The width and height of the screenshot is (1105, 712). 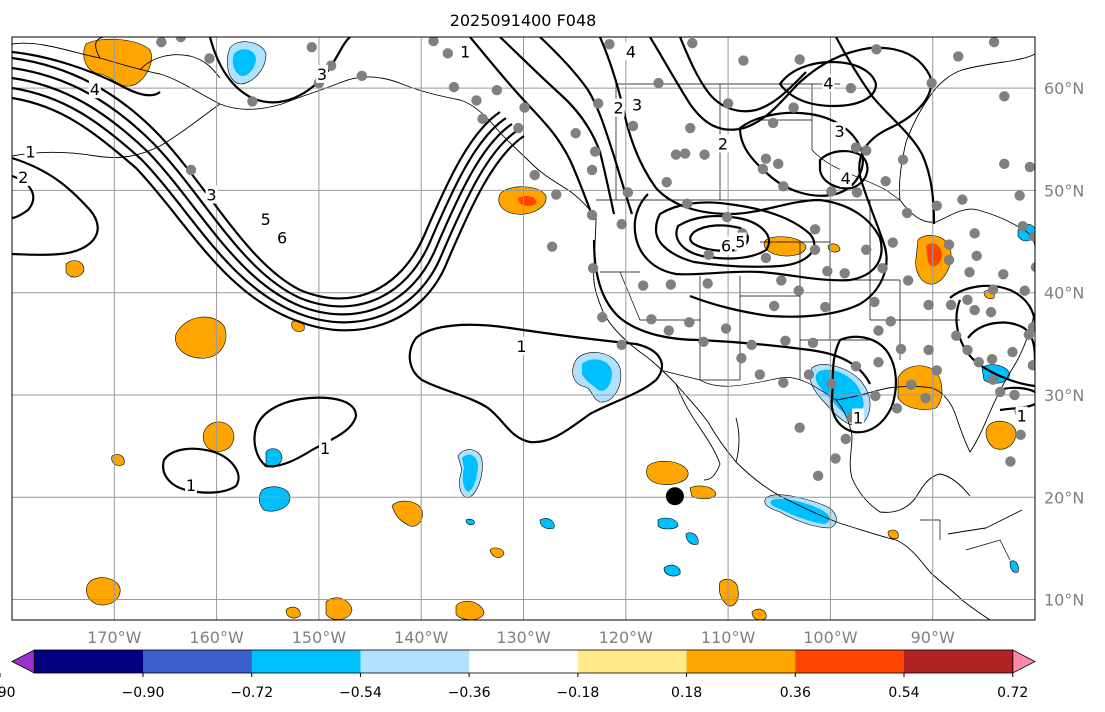 I want to click on colorbar-outline, so click(x=523, y=661).